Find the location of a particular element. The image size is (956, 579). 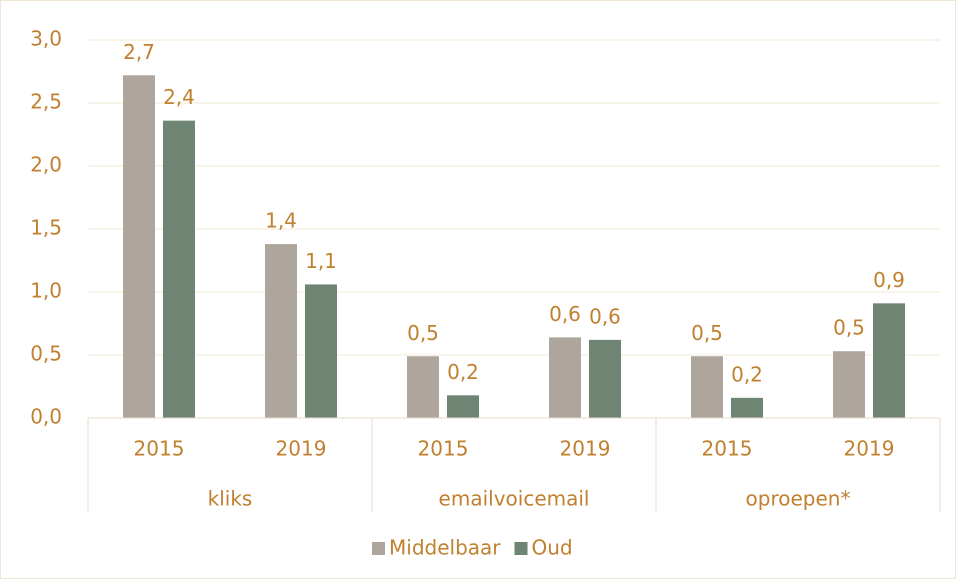

y-tick-label: 0,0 is located at coordinates (46, 417).